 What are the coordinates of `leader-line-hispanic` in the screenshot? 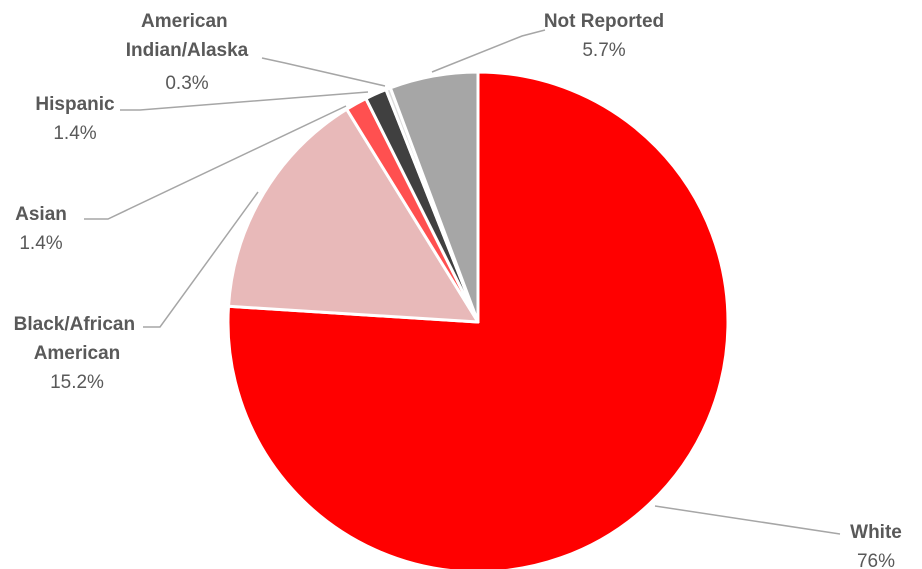 It's located at (244, 101).